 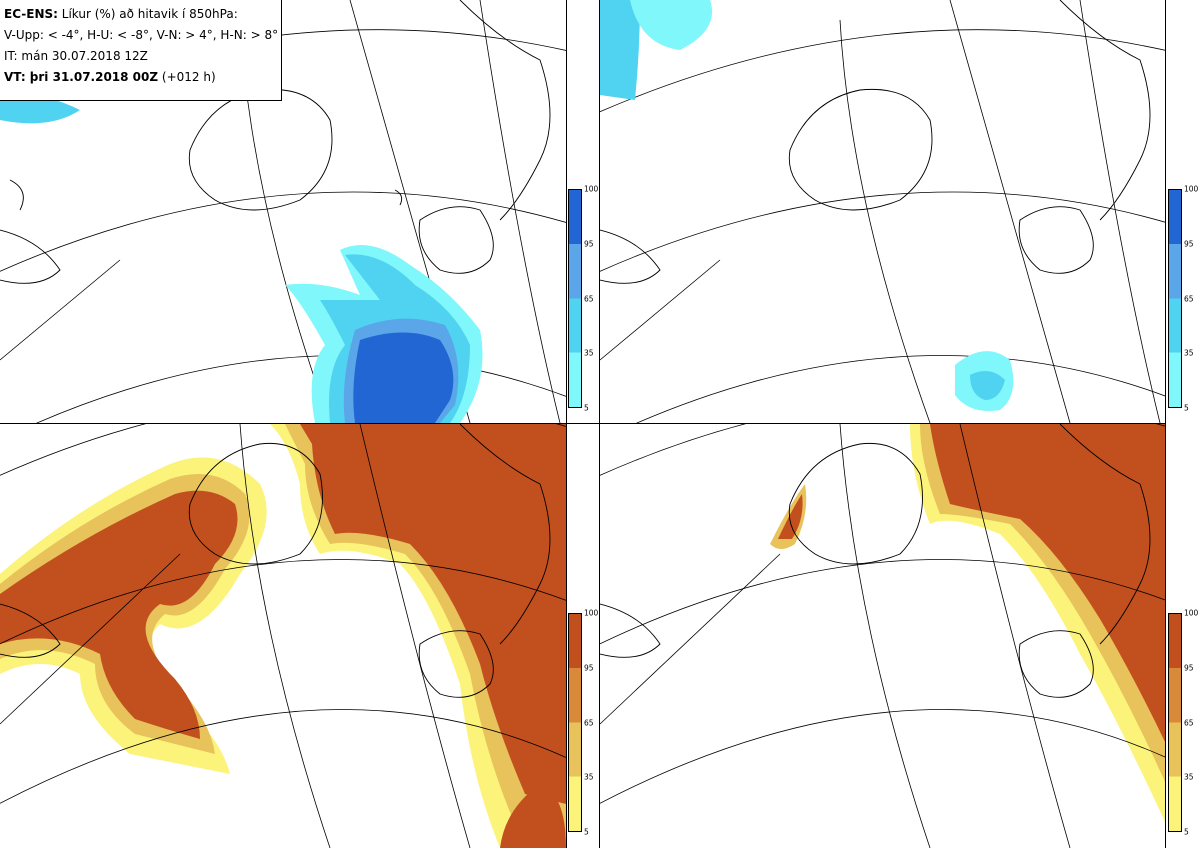 I want to click on info-line-title: EC-ENS: Líkur (%) að hitavik í 850hPa:, so click(x=142, y=14).